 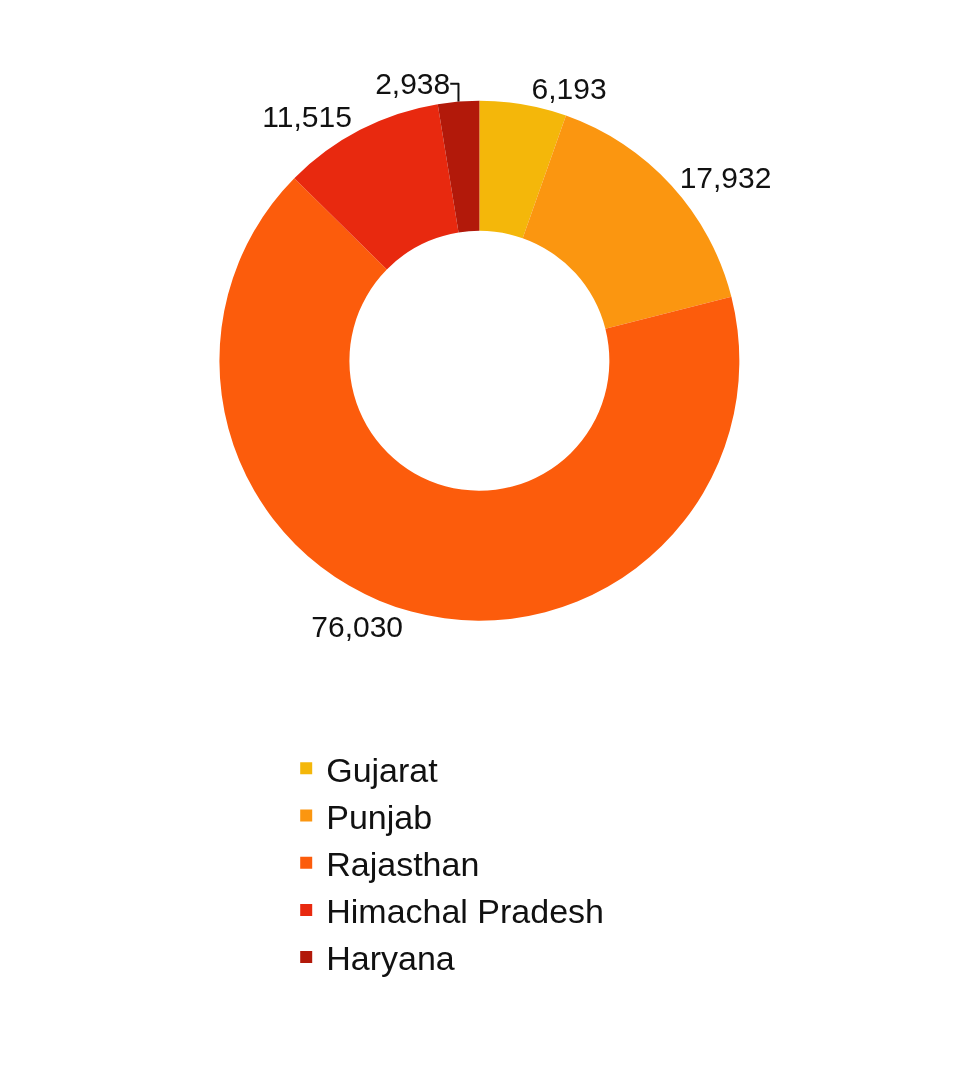 What do you see at coordinates (465, 911) in the screenshot?
I see `legend-label: Himachal Pradesh` at bounding box center [465, 911].